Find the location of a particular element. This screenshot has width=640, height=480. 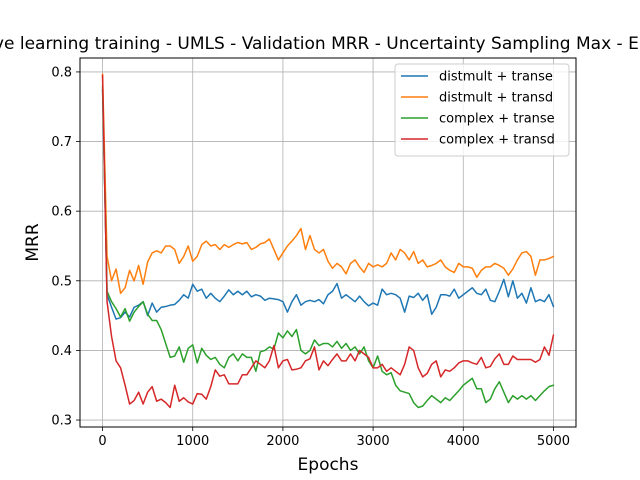

legend-label: distmult + transd is located at coordinates (496, 98).